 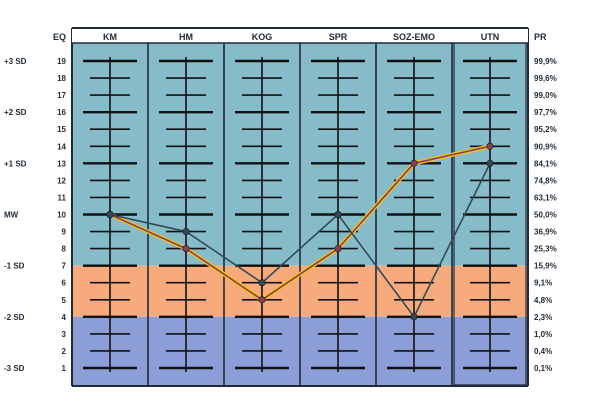 What do you see at coordinates (64, 368) in the screenshot?
I see `y-tick-label: 1` at bounding box center [64, 368].